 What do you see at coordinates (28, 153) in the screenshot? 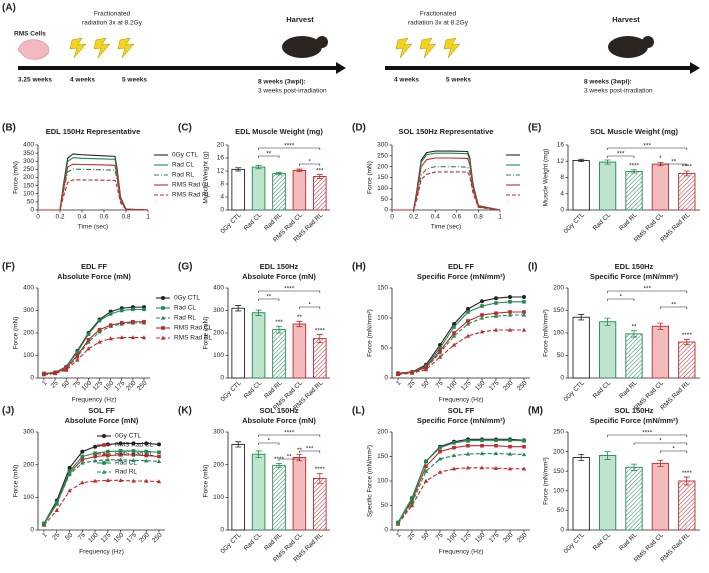
I see `y-tick-label: 350` at bounding box center [28, 153].